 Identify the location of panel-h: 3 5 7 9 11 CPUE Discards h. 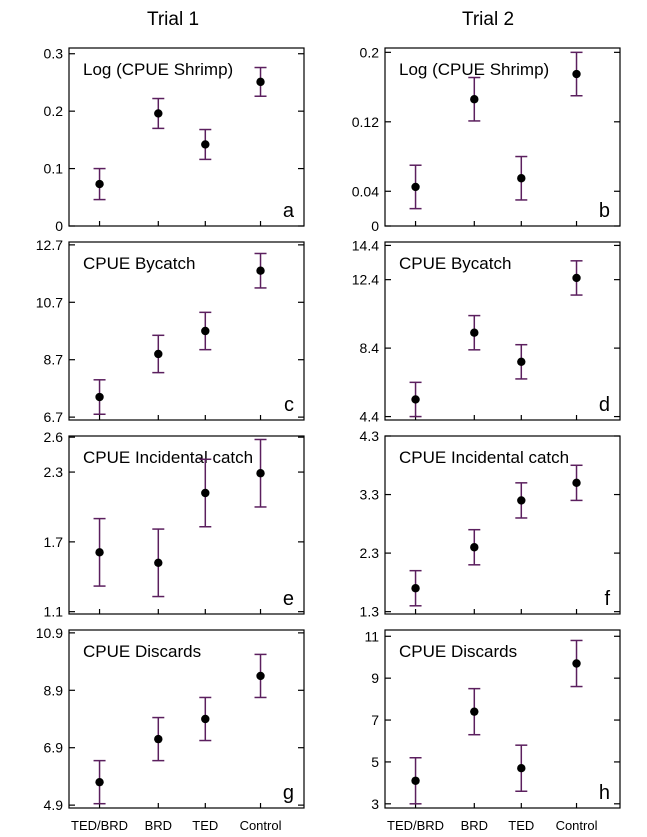
(492, 720).